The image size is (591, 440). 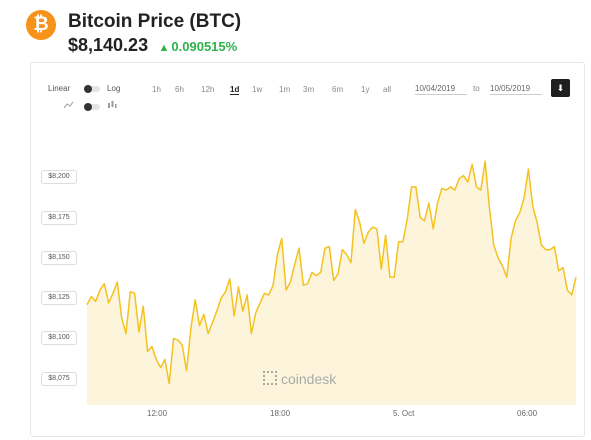 What do you see at coordinates (257, 89) in the screenshot?
I see `range-1w: 1w` at bounding box center [257, 89].